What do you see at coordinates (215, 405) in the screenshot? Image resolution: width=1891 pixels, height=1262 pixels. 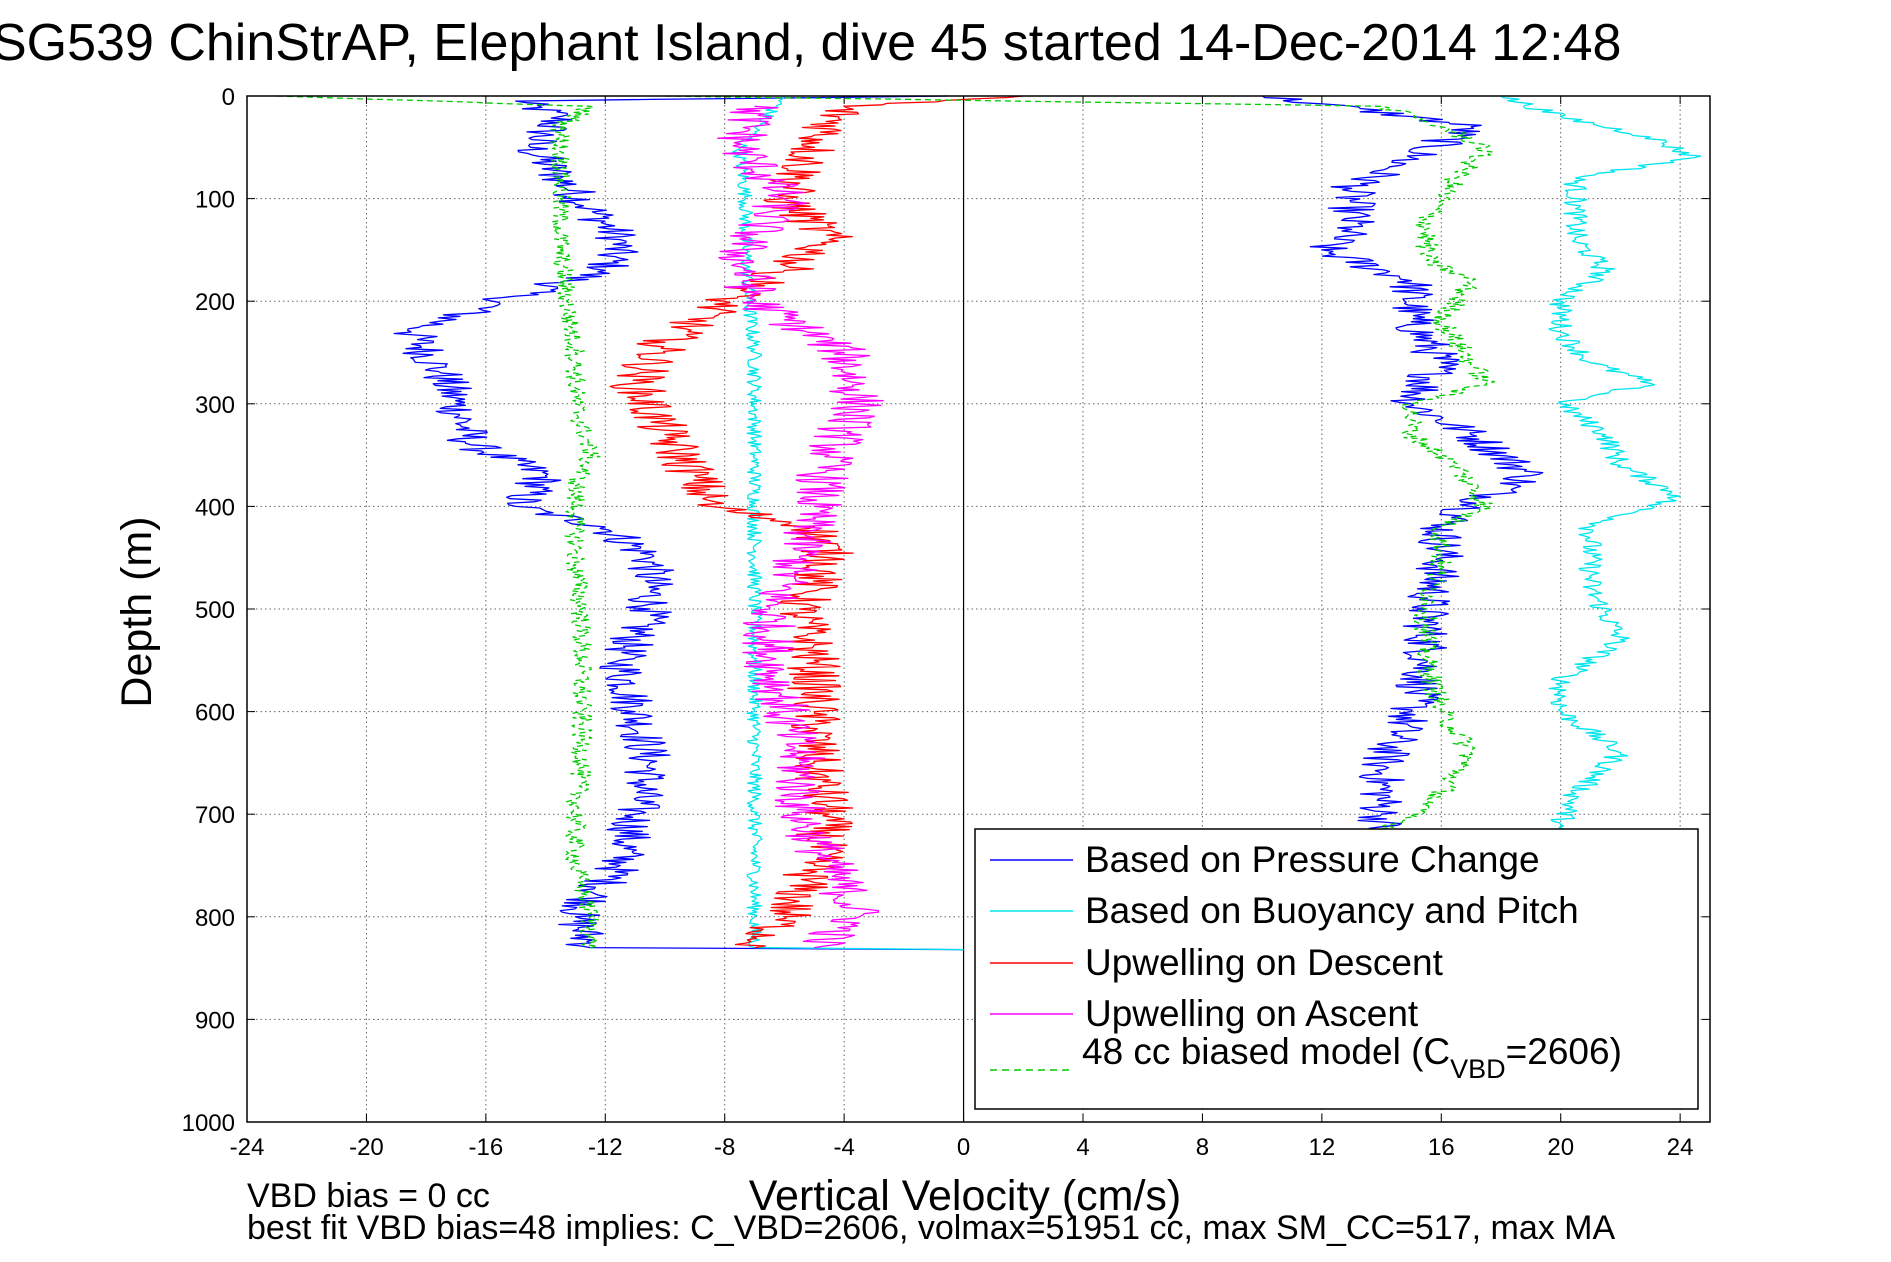 I see `y-tick-label: 300` at bounding box center [215, 405].